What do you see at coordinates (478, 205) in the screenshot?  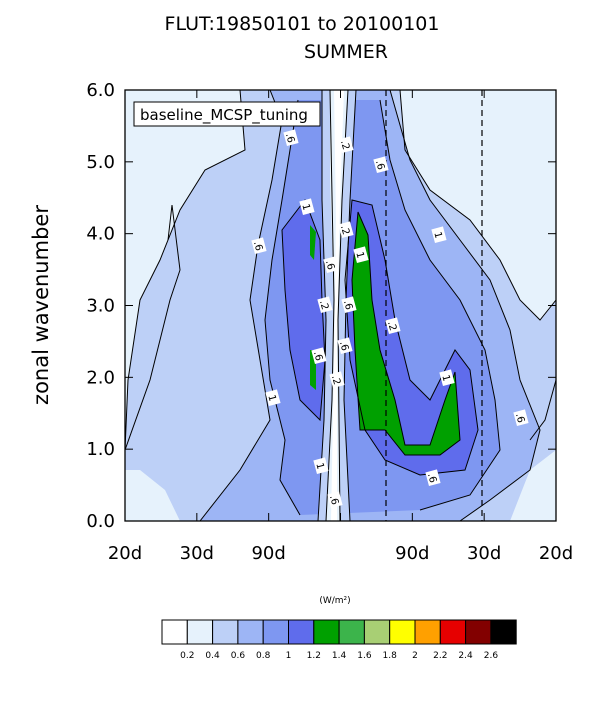 I see `fill-0.2-0.4-right-top` at bounding box center [478, 205].